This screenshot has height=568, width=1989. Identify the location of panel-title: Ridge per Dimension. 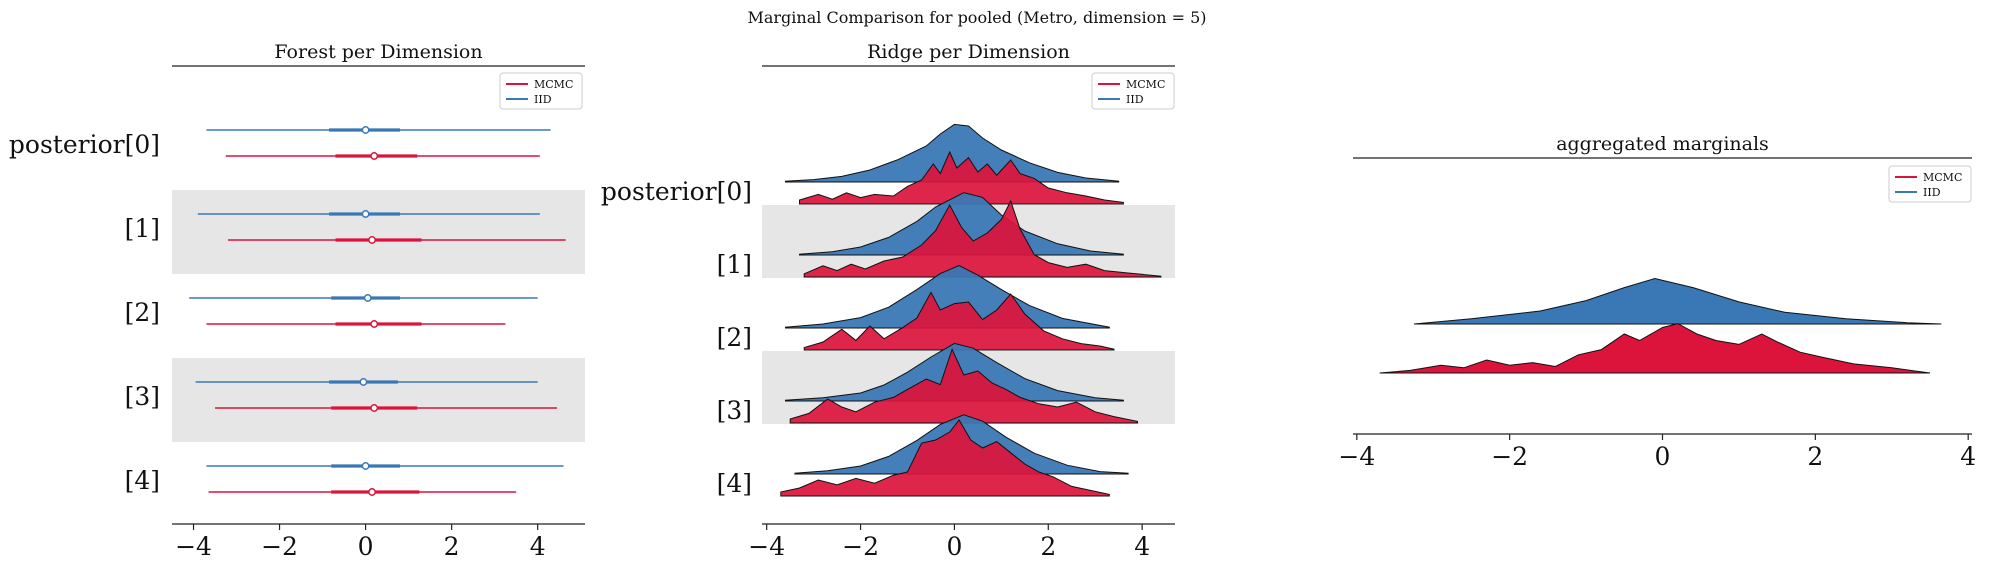
(968, 52).